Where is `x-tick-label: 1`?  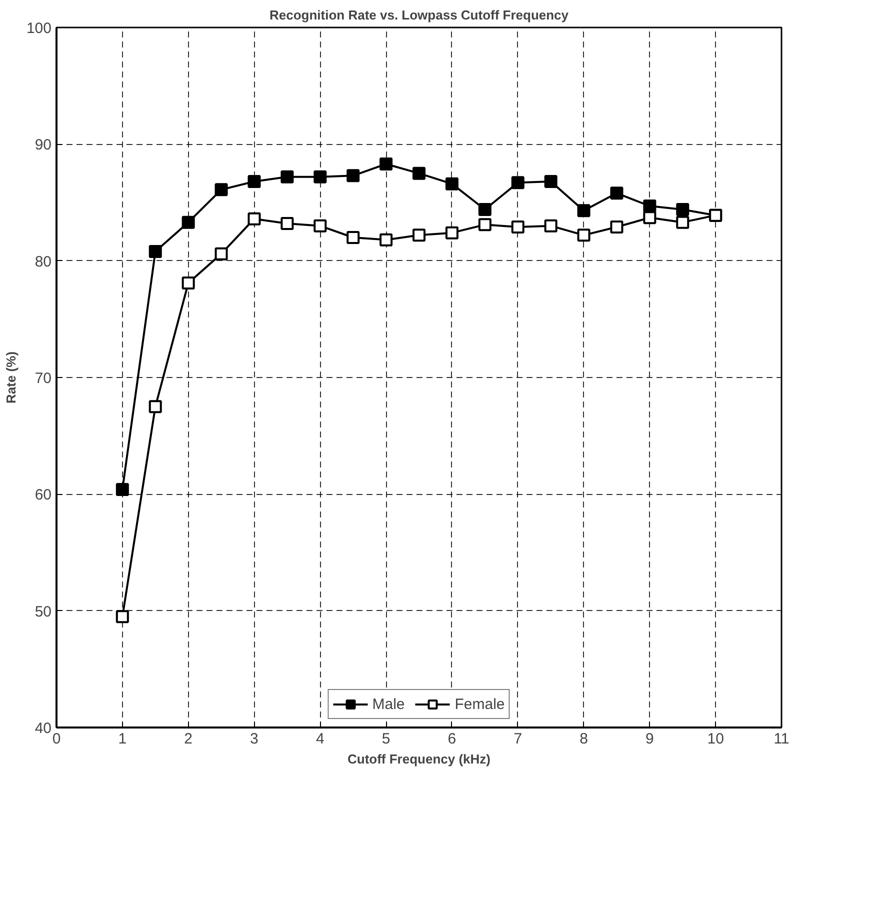
x-tick-label: 1 is located at coordinates (122, 739).